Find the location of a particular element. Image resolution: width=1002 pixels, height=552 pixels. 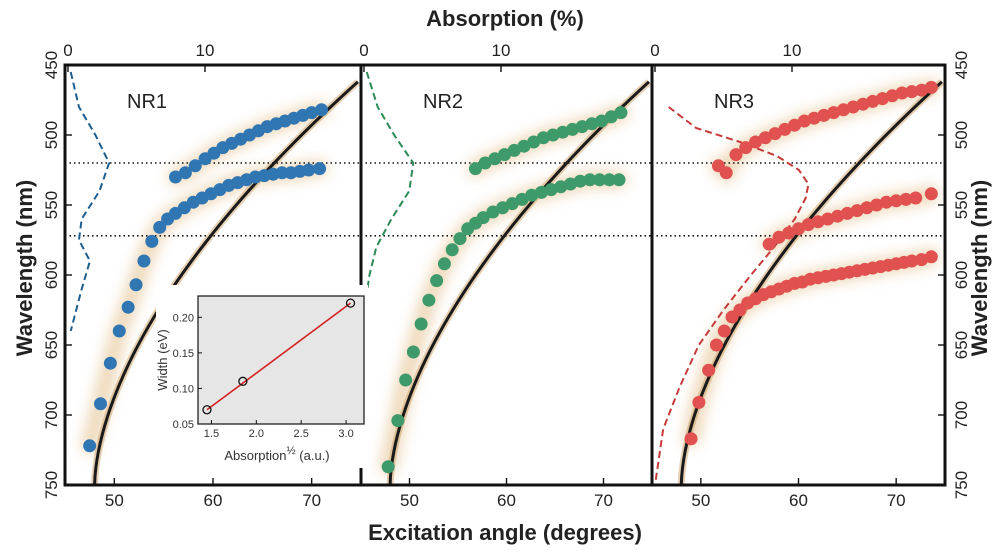

right-y-tick-label: 700 is located at coordinates (961, 415).